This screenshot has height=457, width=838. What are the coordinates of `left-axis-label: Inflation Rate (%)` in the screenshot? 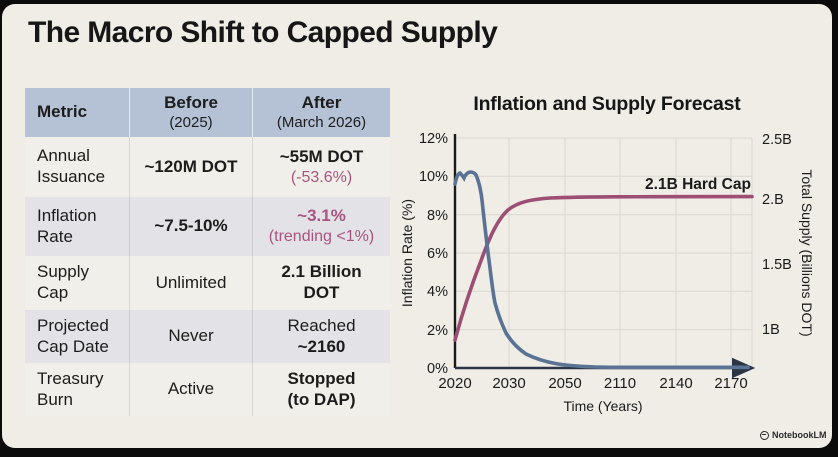 It's located at (407, 253).